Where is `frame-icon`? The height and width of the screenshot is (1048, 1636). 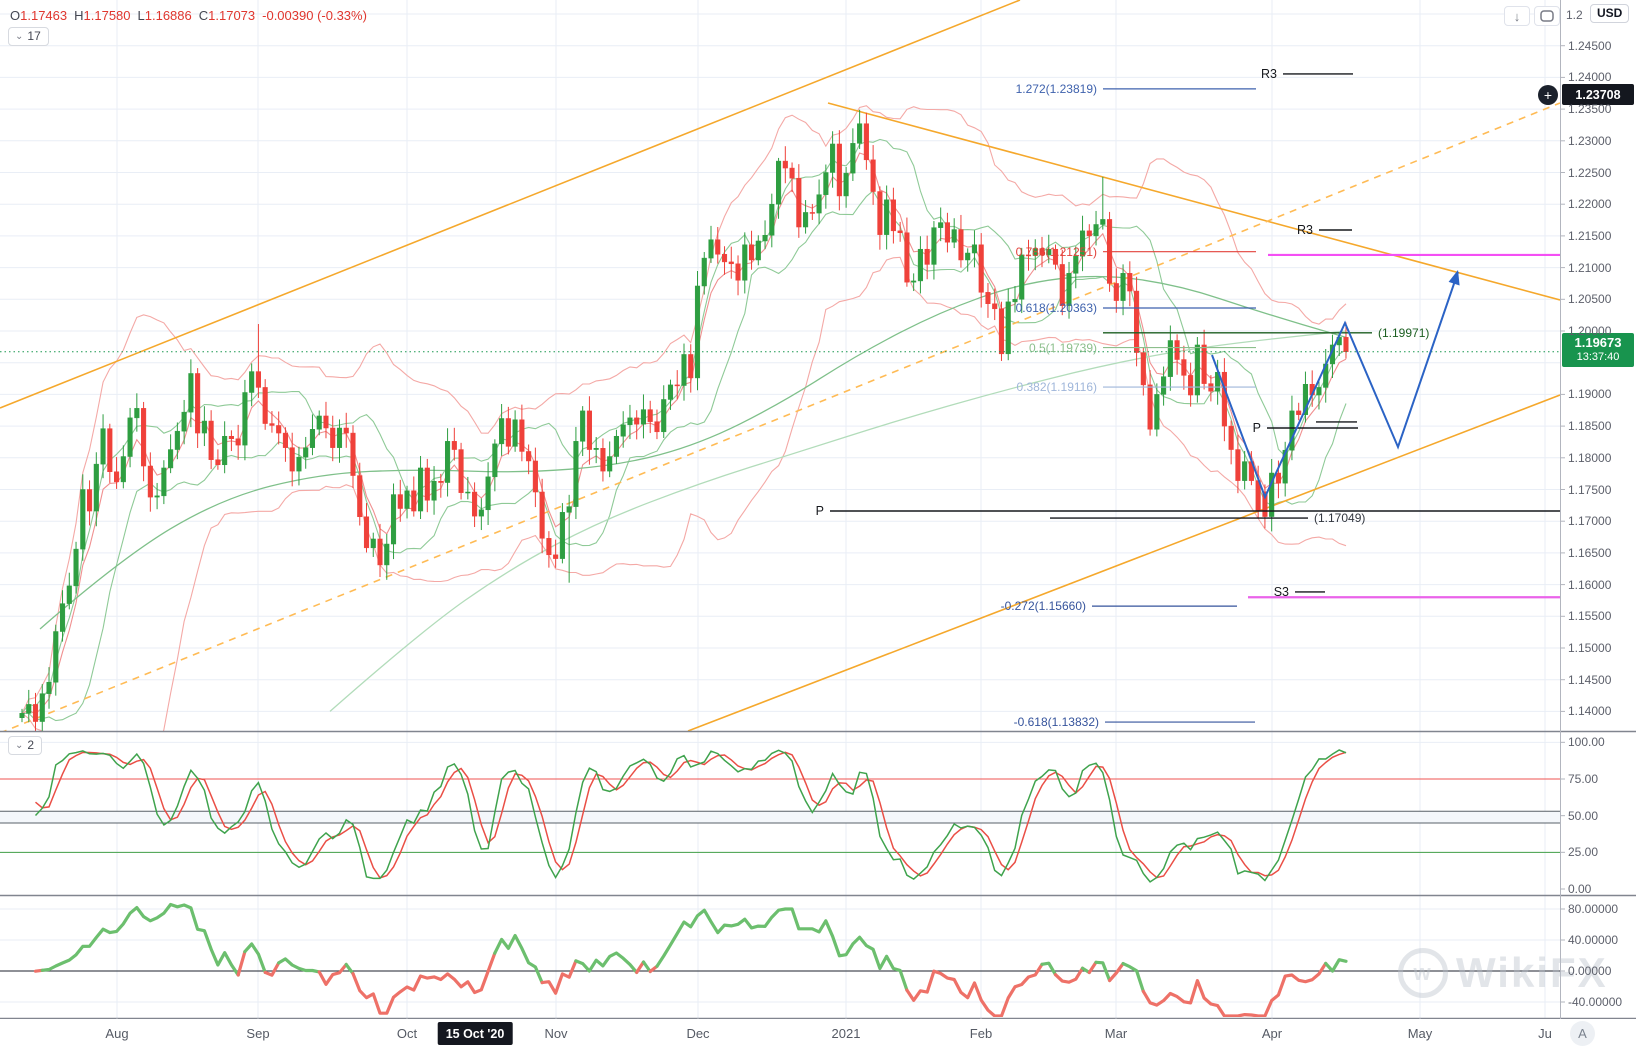
frame-icon is located at coordinates (1547, 16).